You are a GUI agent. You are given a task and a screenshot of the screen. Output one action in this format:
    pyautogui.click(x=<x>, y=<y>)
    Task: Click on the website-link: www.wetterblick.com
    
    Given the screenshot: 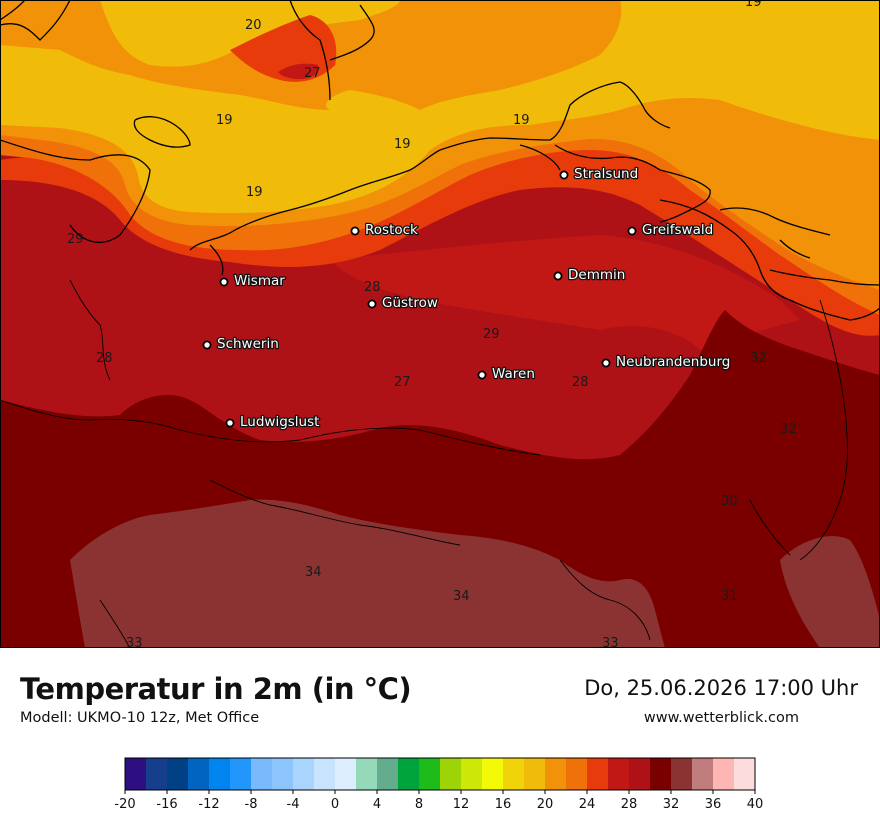 What is the action you would take?
    pyautogui.click(x=721, y=718)
    